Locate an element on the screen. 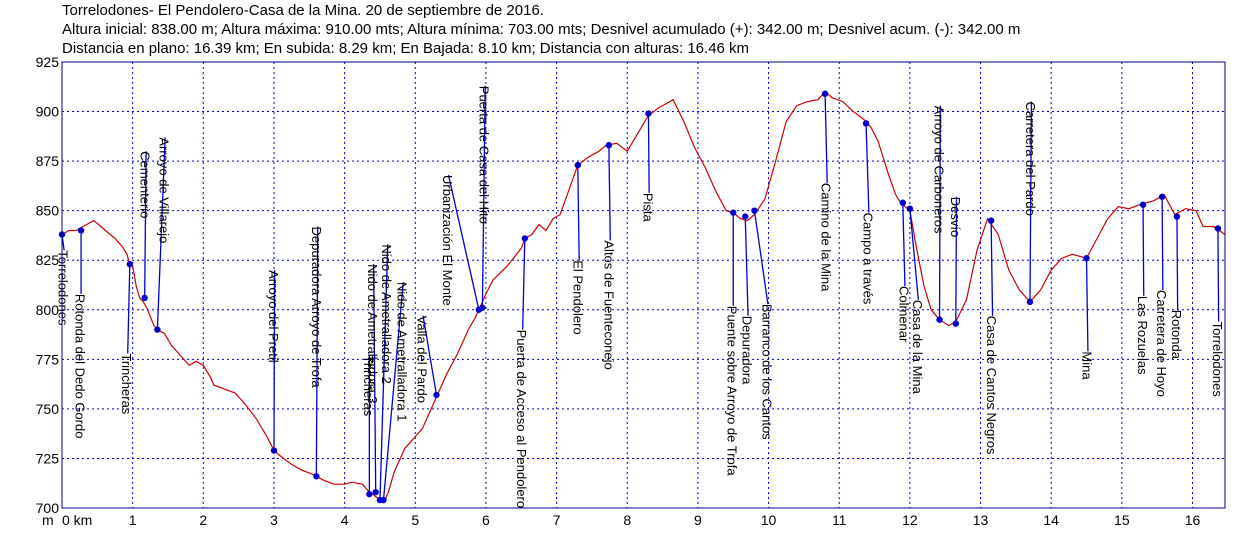 Image resolution: width=1256 pixels, height=536 pixels. waypoint-label: Casa de la Mina is located at coordinates (917, 347).